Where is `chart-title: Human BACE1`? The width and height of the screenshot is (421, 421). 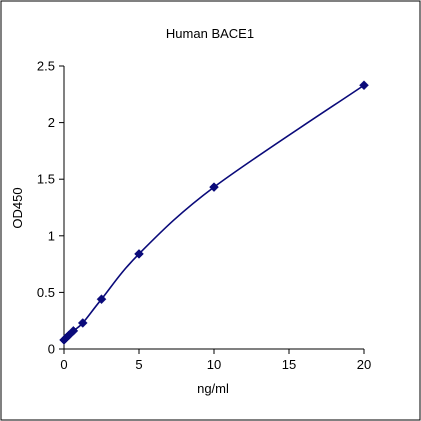 chart-title: Human BACE1 is located at coordinates (210, 33).